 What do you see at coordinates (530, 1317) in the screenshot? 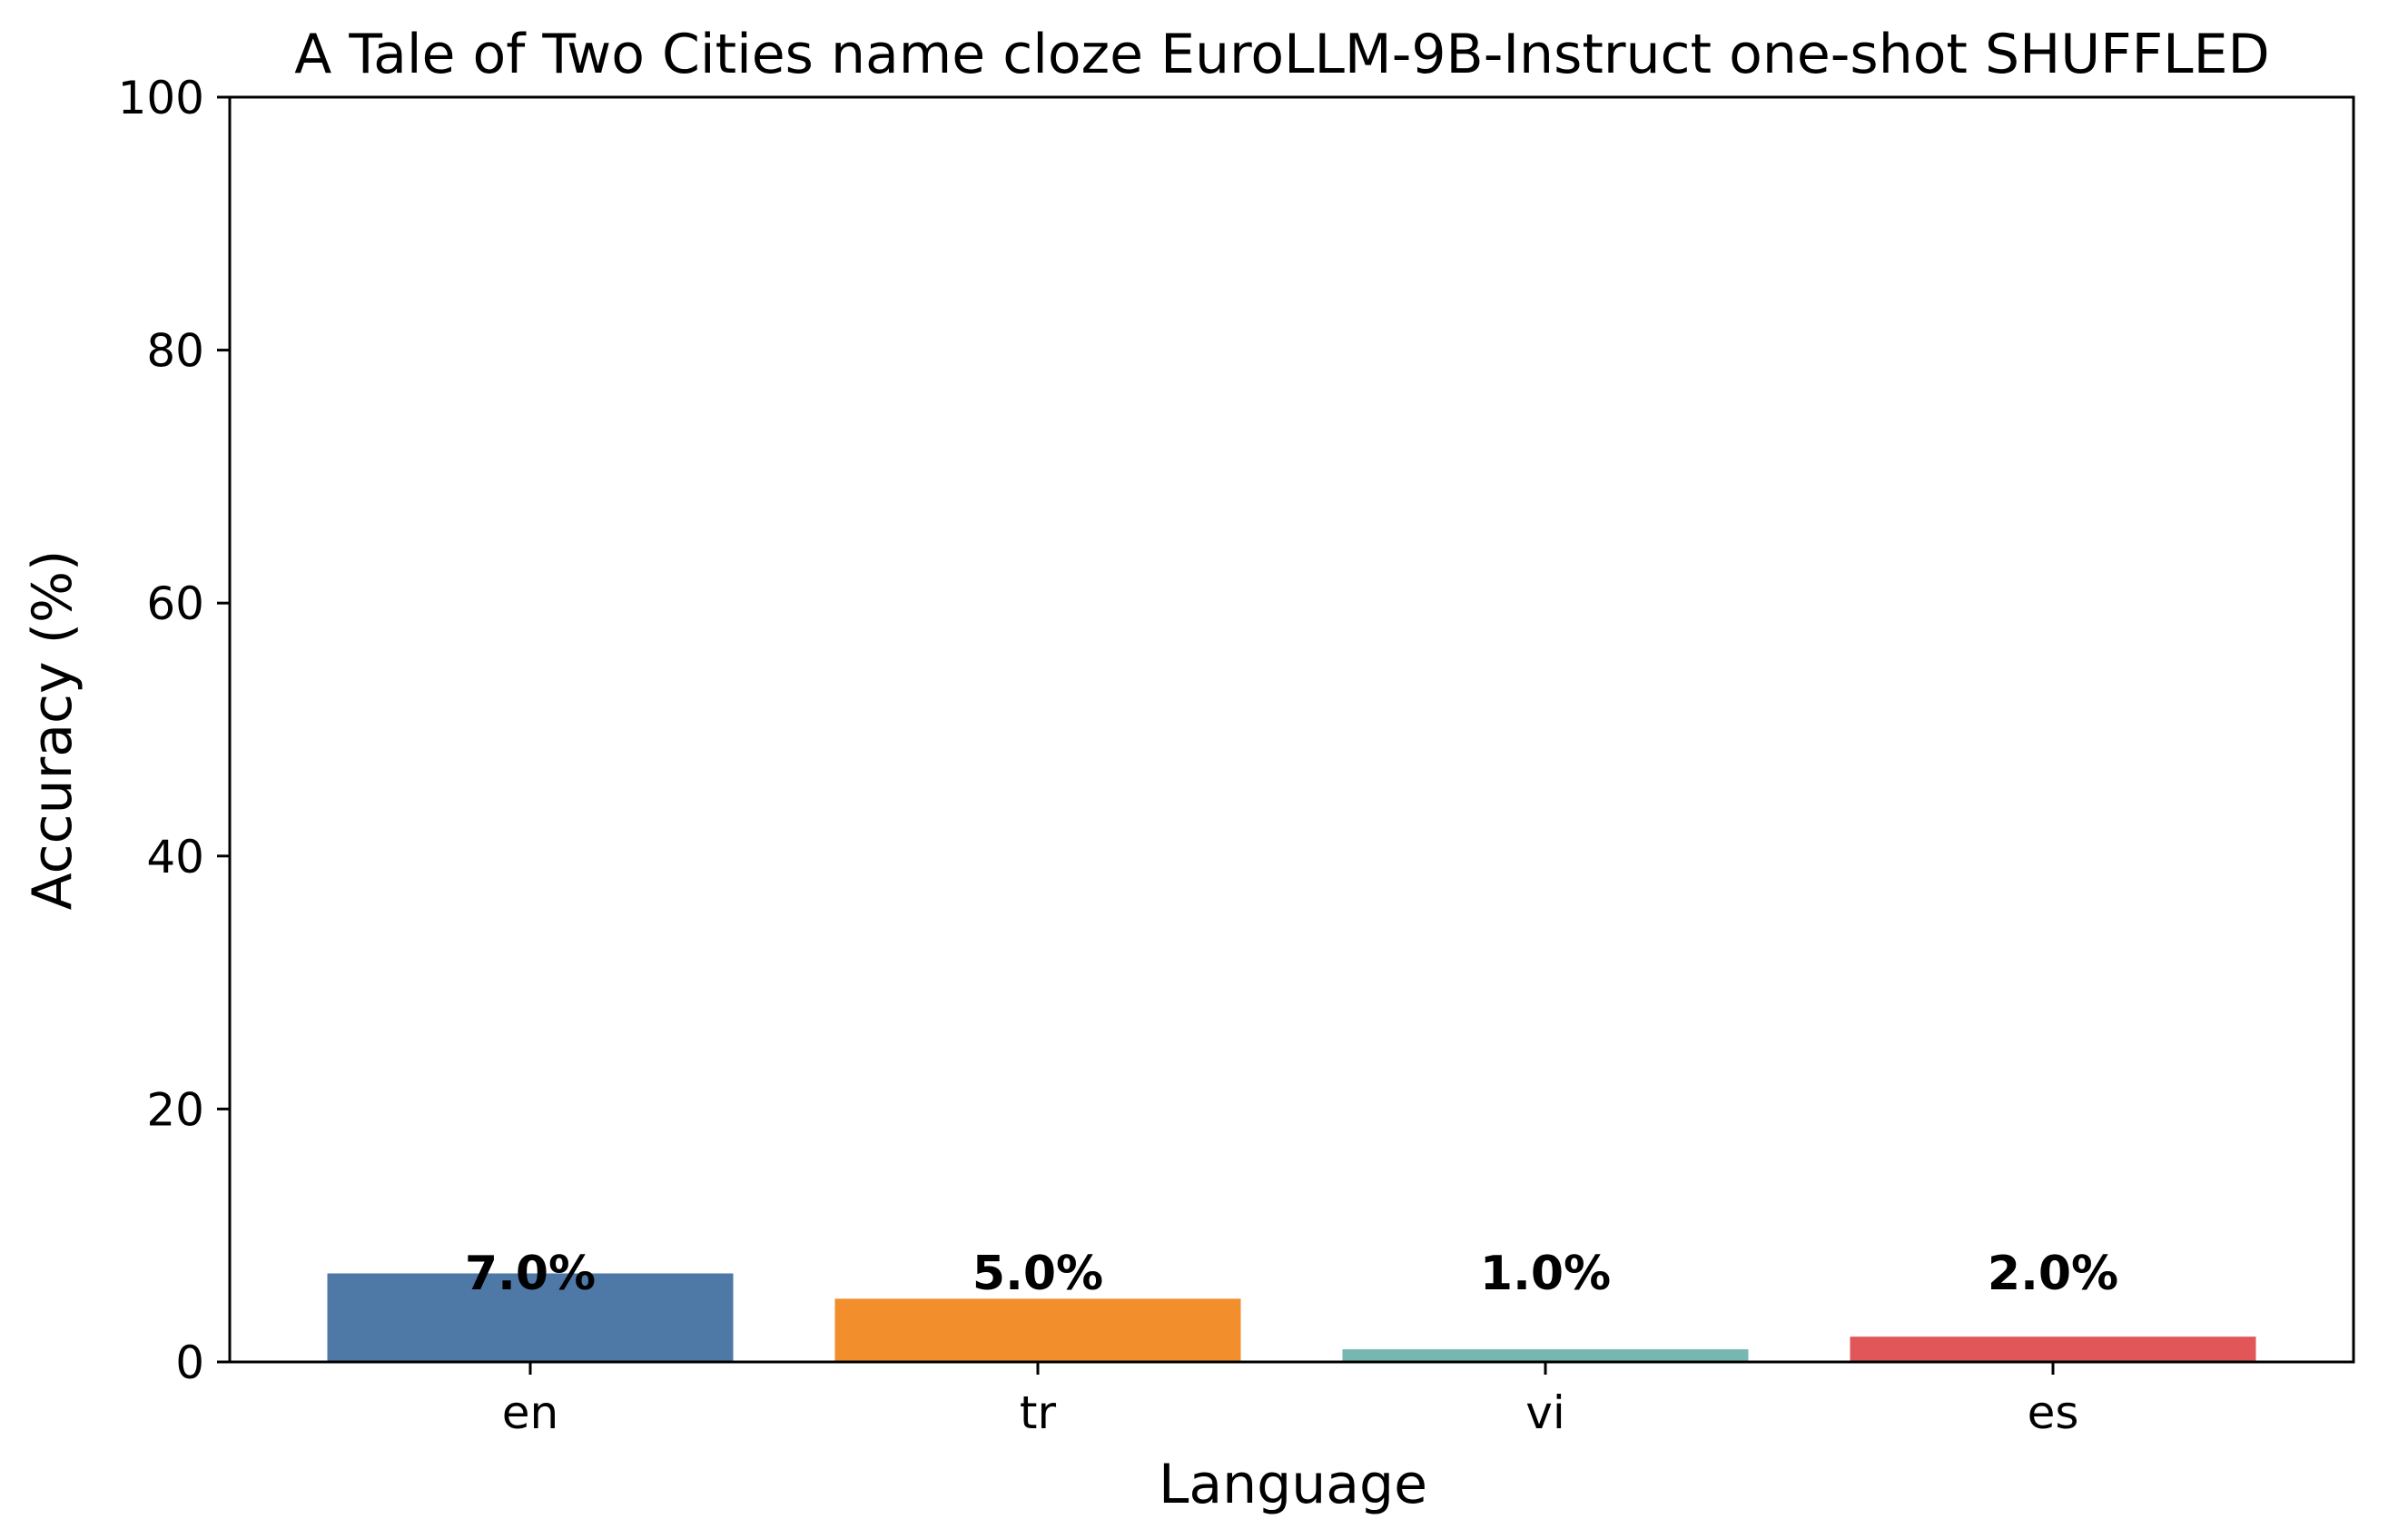
I see `bar-en` at bounding box center [530, 1317].